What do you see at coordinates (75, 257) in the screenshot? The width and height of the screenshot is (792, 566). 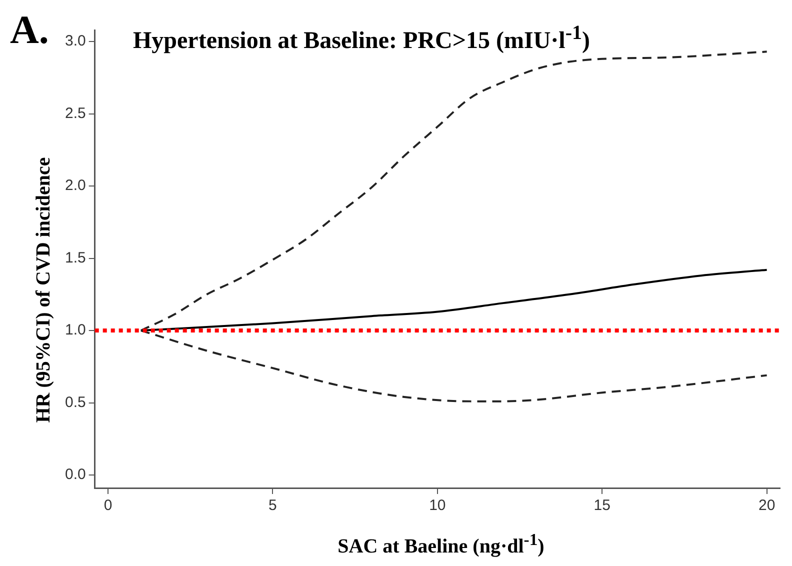 I see `y-tick-label: 1.5` at bounding box center [75, 257].